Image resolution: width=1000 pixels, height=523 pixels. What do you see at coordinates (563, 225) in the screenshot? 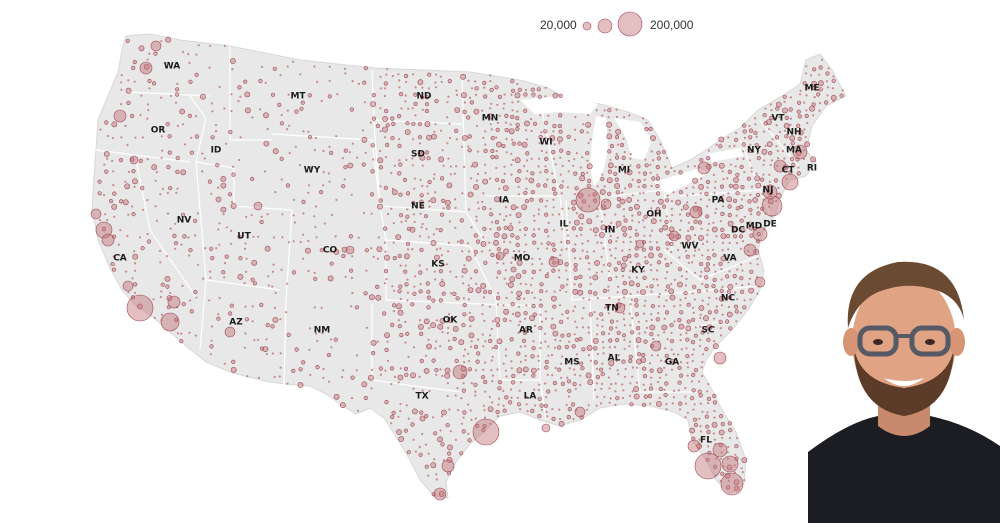
I see `state-label-il: IL` at bounding box center [563, 225].